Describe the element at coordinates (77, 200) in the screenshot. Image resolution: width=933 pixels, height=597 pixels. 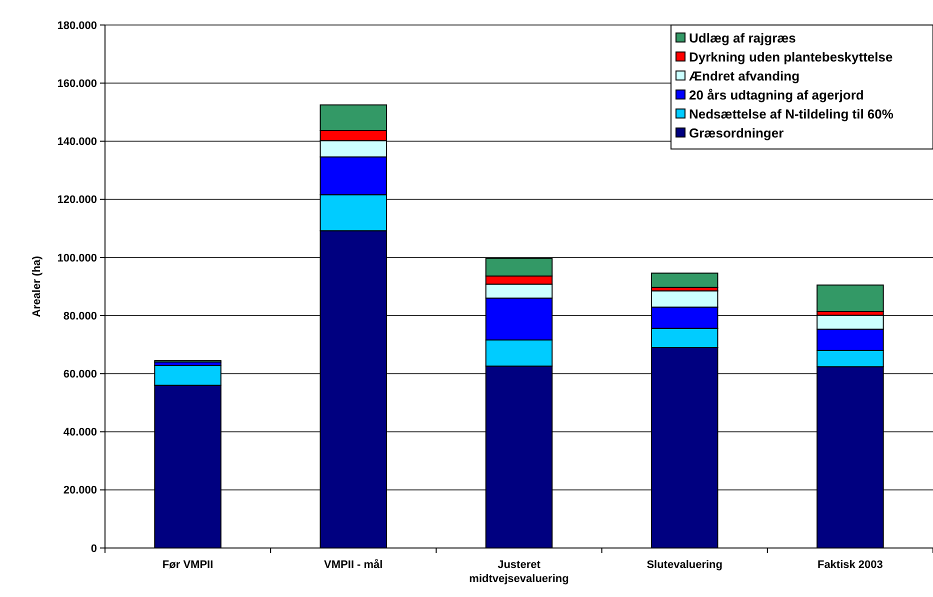
I see `y-tick-label: 120.000` at that location.